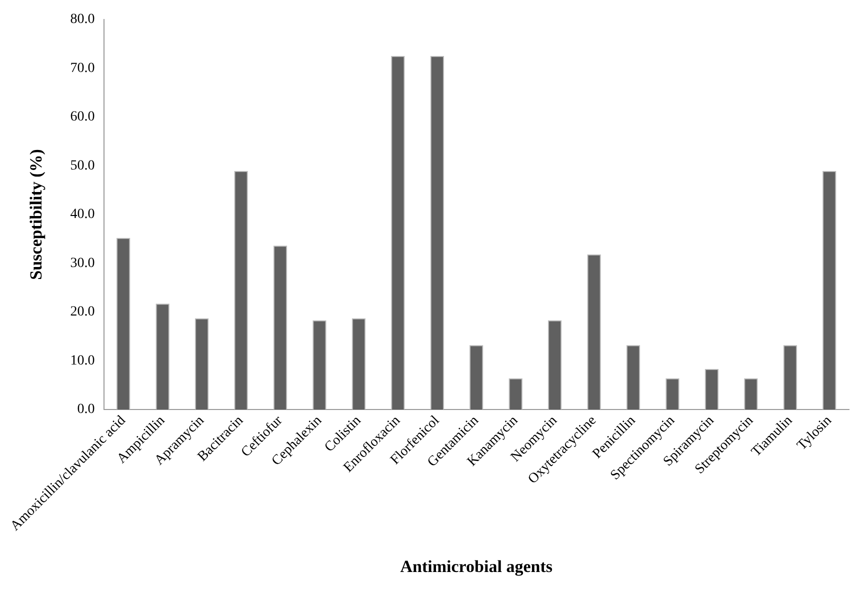 The height and width of the screenshot is (590, 867). I want to click on y-tick-label: 70.0, so click(82, 68).